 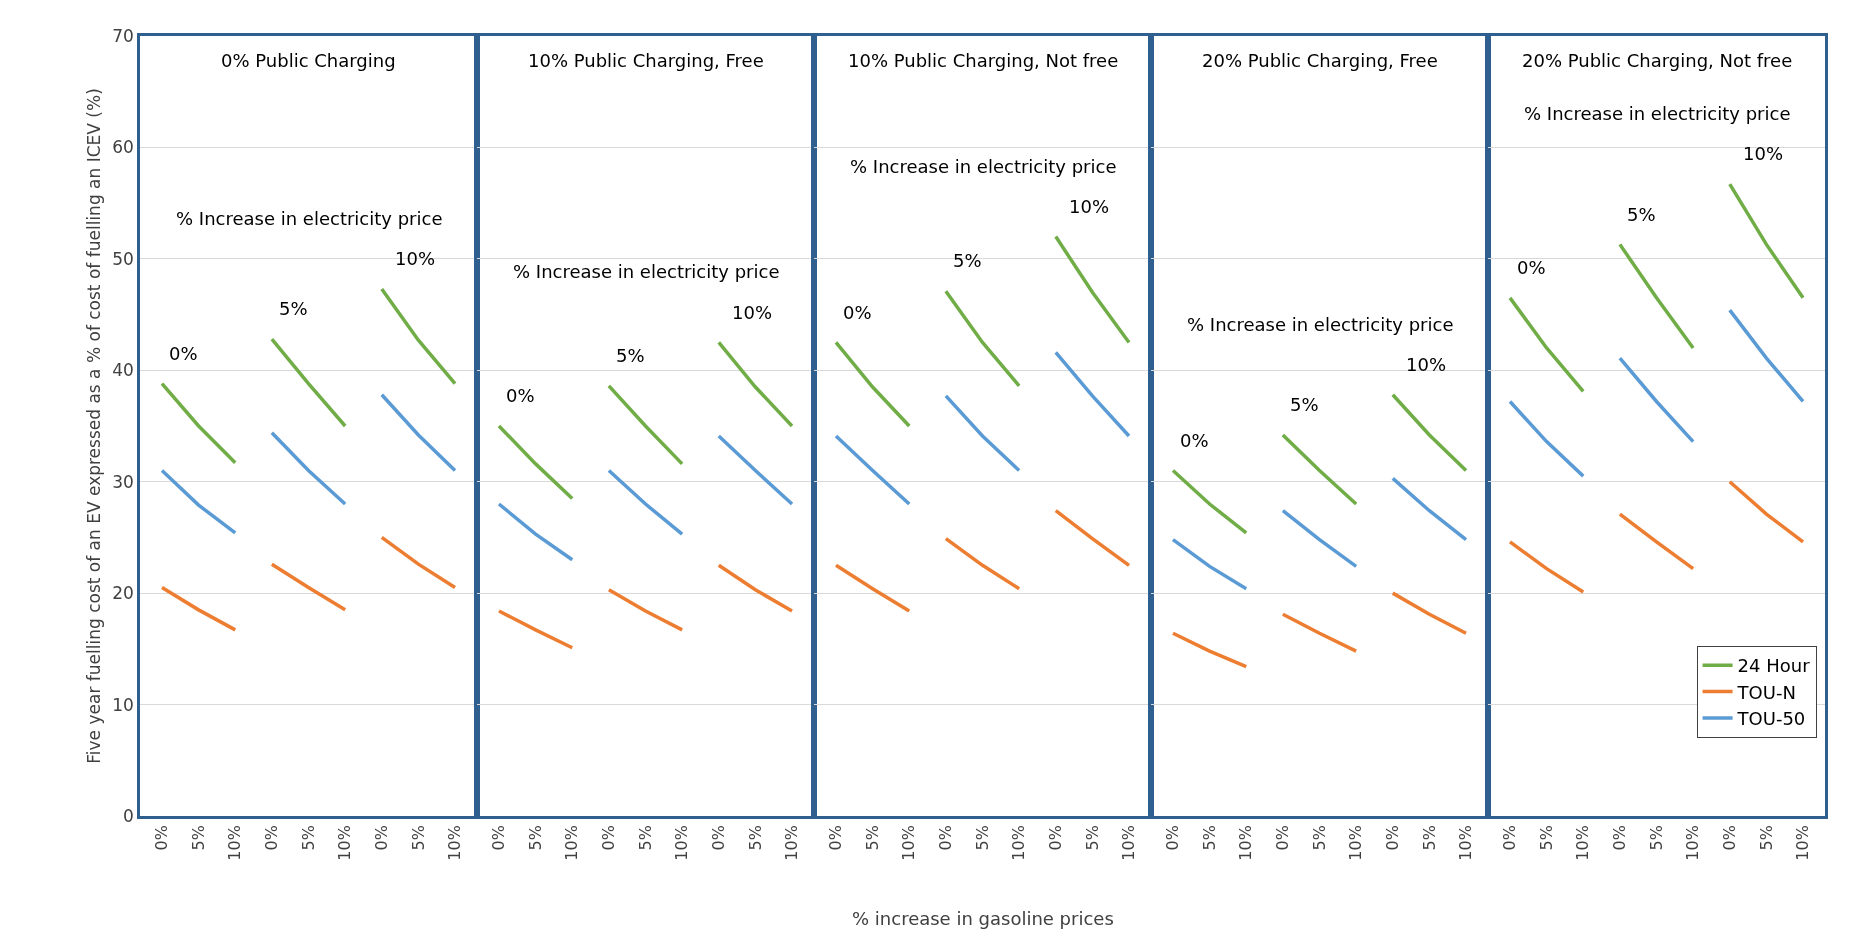 I want to click on y-tick-label: 40, so click(x=123, y=370).